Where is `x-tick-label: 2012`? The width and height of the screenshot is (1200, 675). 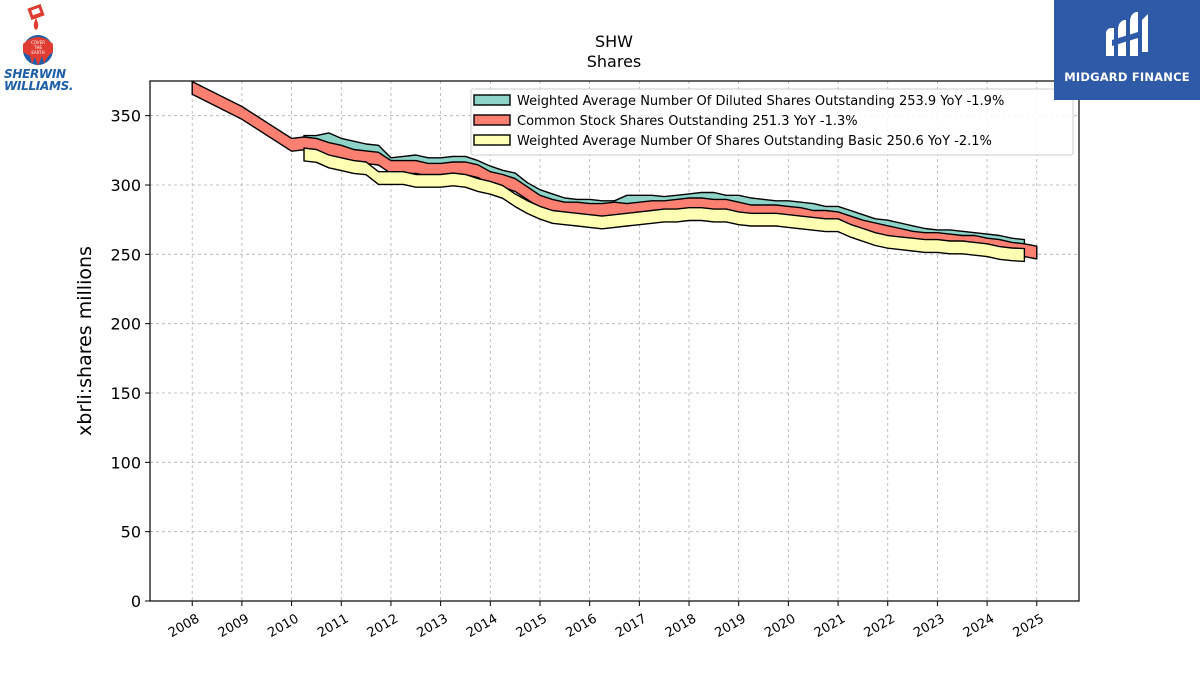 x-tick-label: 2012 is located at coordinates (383, 626).